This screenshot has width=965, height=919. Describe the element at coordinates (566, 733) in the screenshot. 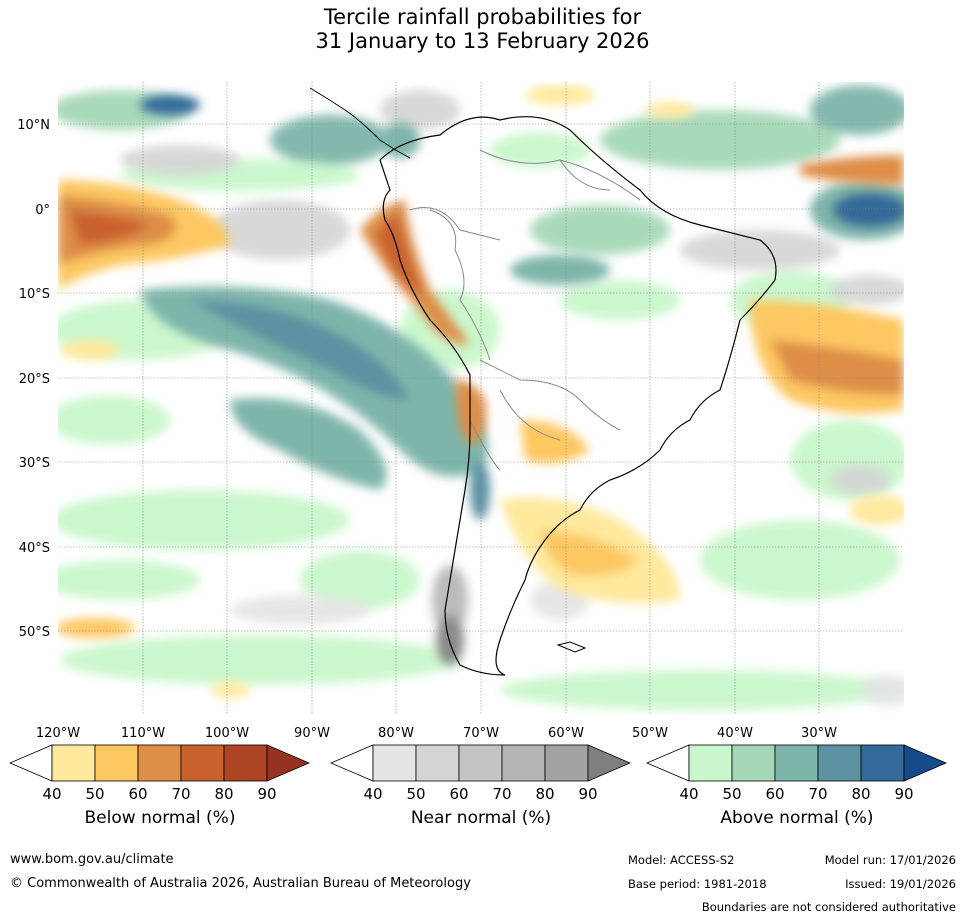

I see `lon-label: 60°W` at that location.